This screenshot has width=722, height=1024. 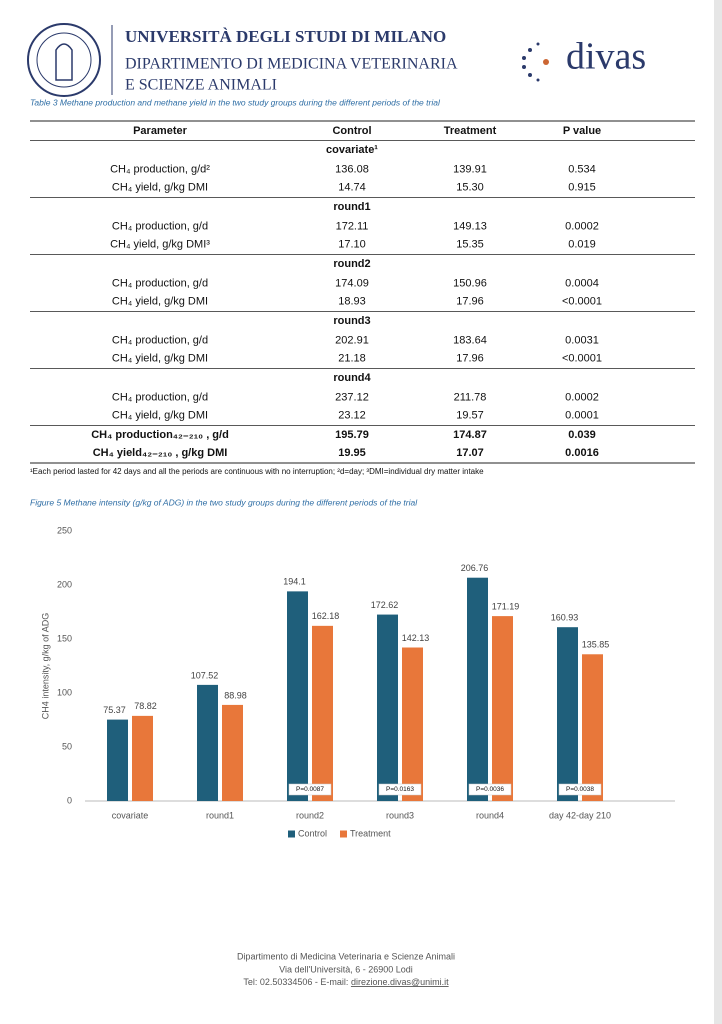 I want to click on group-header: round4, so click(x=352, y=378).